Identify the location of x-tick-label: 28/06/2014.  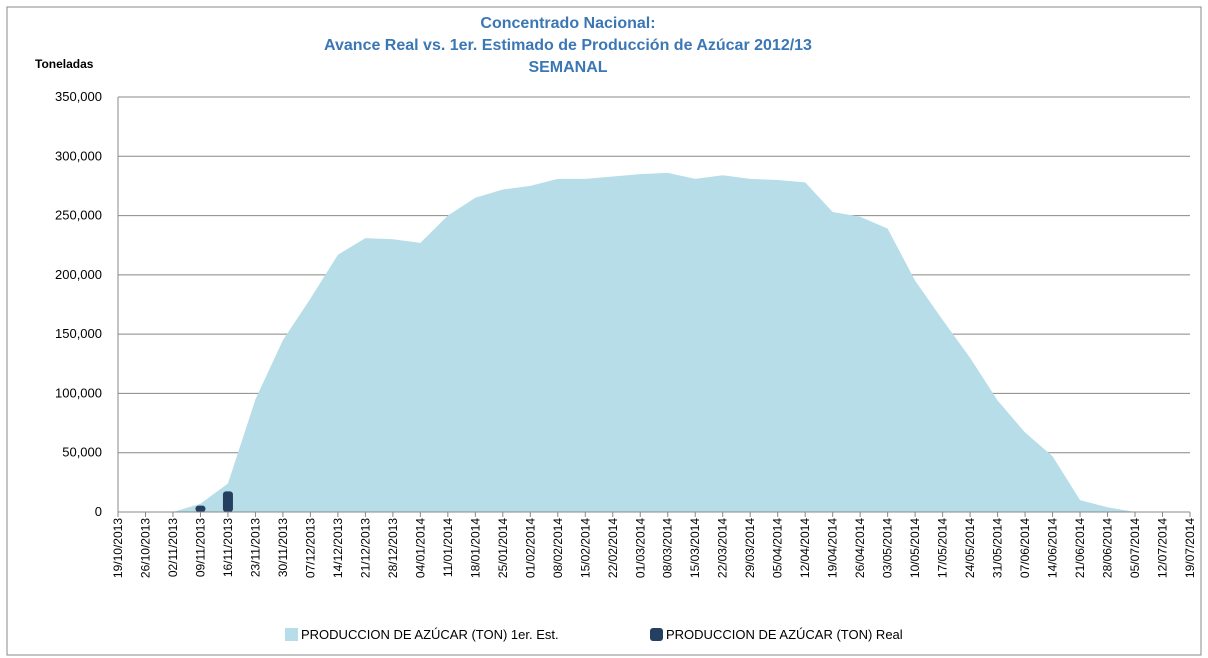
(1108, 548).